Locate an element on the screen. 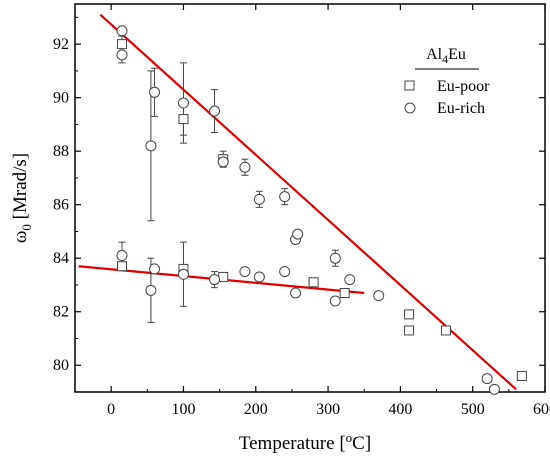 This screenshot has height=461, width=550. y-tick-label-82: 82 is located at coordinates (61, 312).